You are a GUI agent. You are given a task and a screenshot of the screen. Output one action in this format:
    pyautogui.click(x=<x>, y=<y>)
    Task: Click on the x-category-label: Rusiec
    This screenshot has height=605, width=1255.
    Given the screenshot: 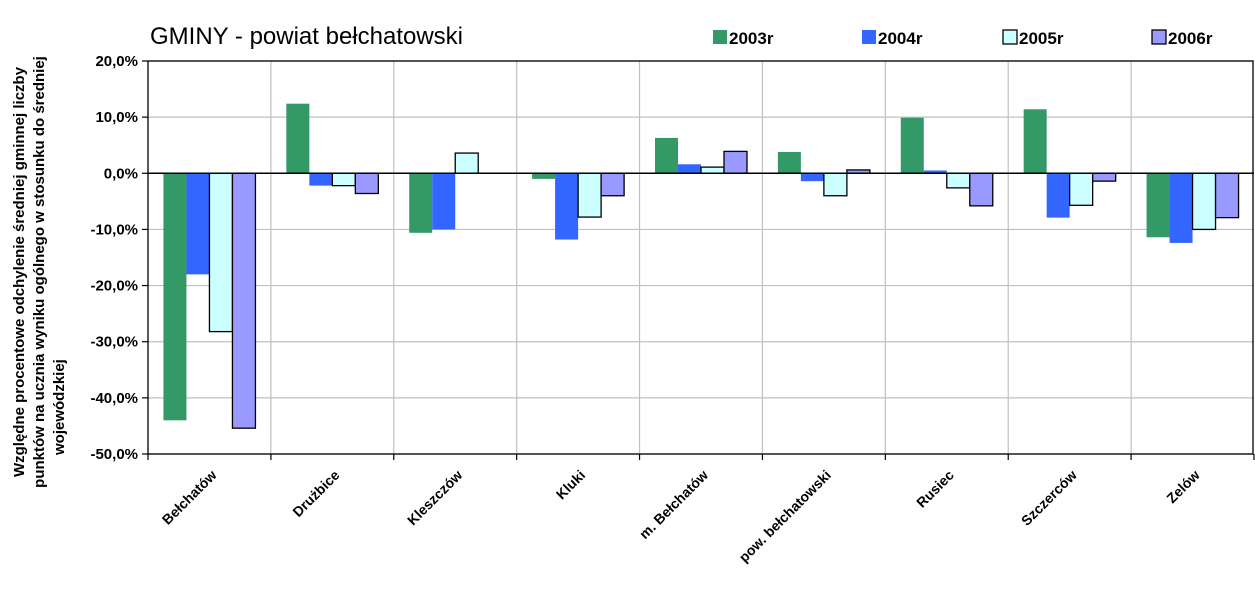 What is the action you would take?
    pyautogui.click(x=935, y=489)
    